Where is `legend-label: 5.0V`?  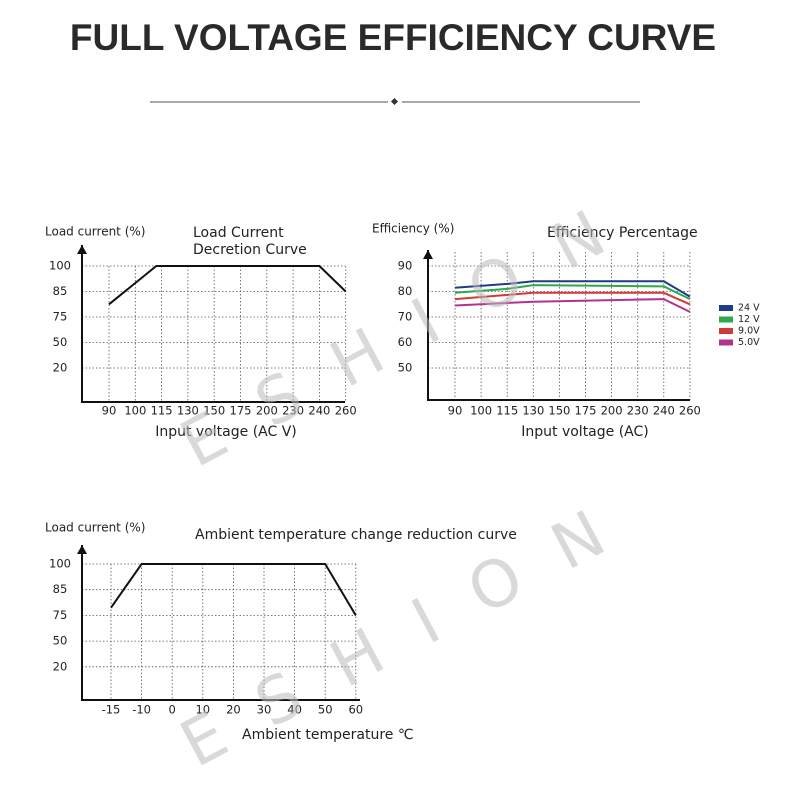
legend-label: 5.0V is located at coordinates (749, 342).